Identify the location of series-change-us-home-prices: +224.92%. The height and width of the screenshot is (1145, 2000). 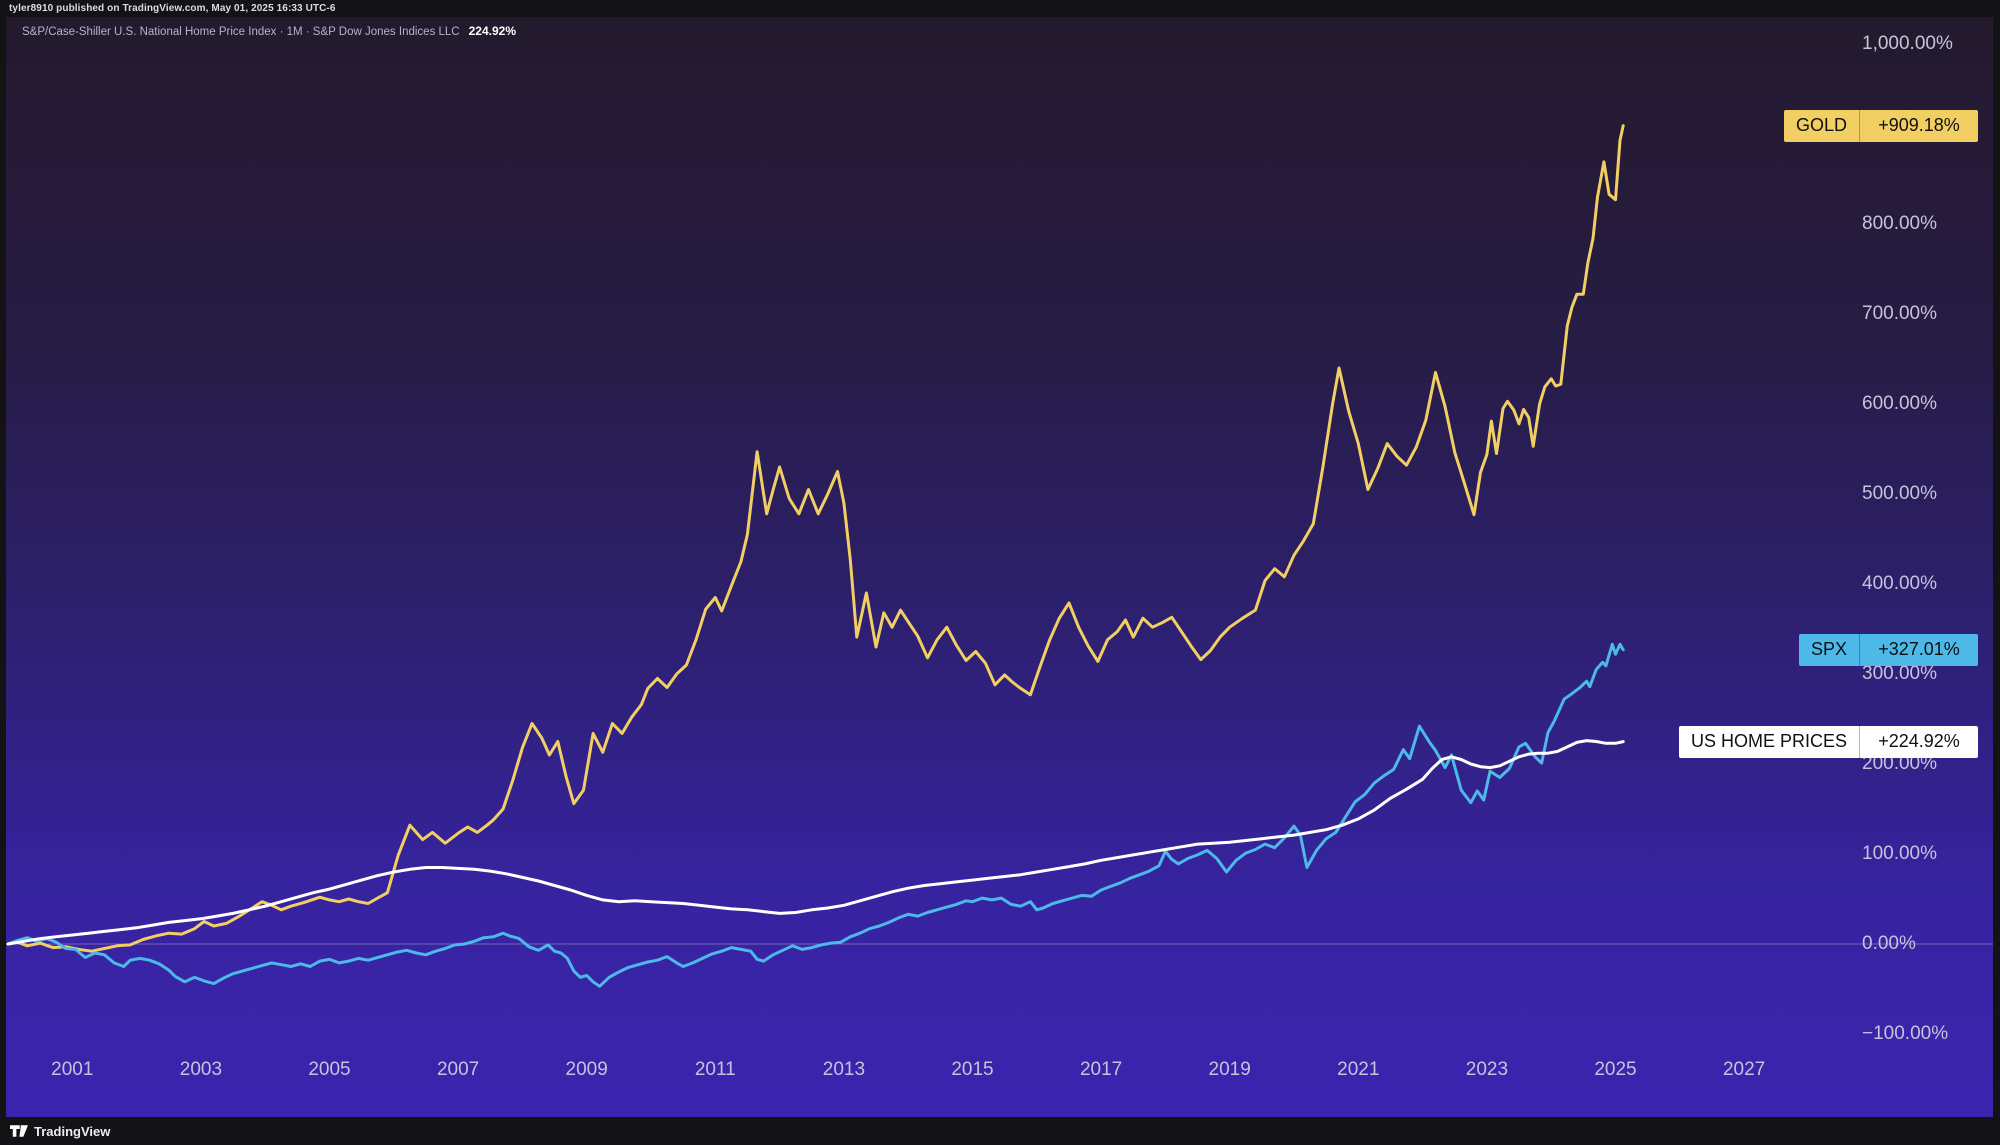
(1918, 741).